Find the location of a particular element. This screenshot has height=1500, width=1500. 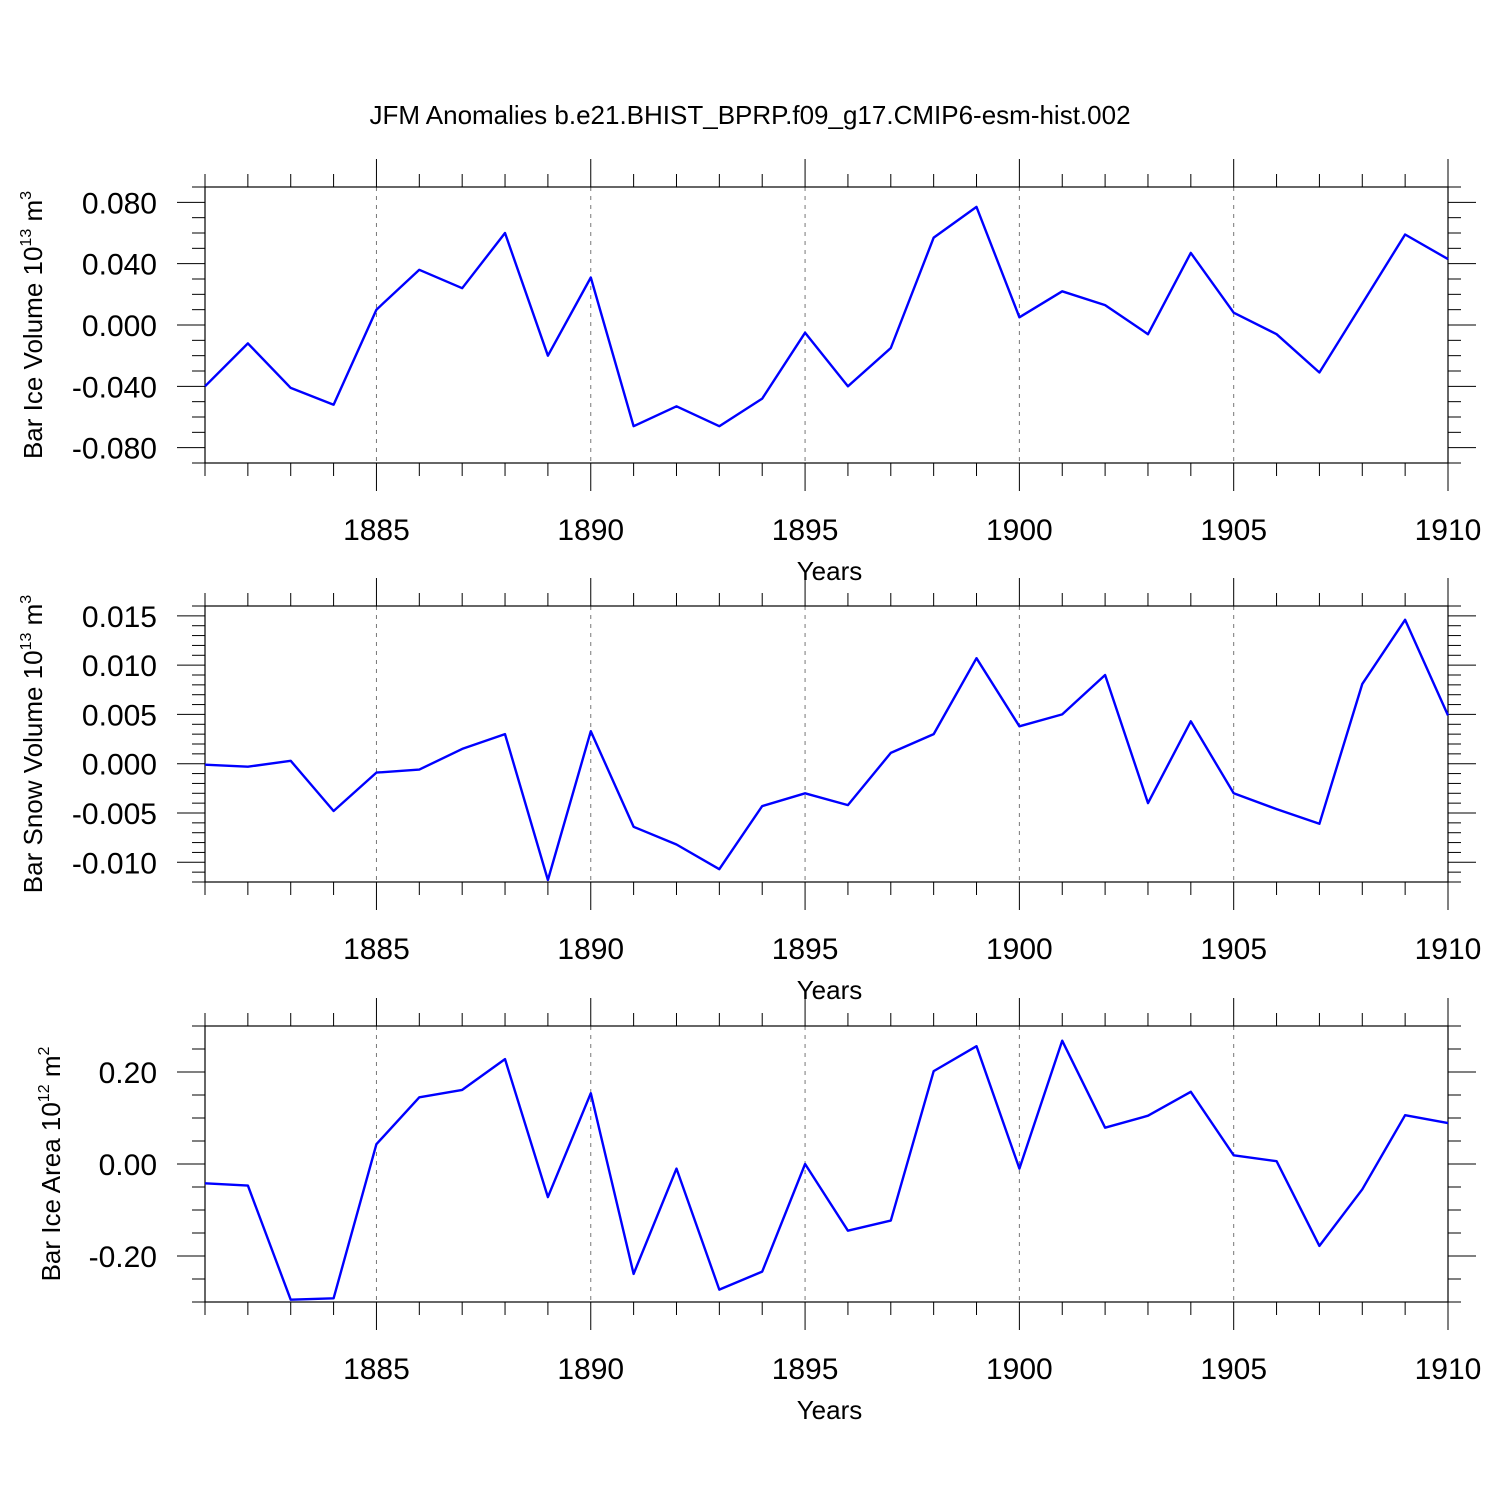

y-tick-label: 0.040 is located at coordinates (119, 265).